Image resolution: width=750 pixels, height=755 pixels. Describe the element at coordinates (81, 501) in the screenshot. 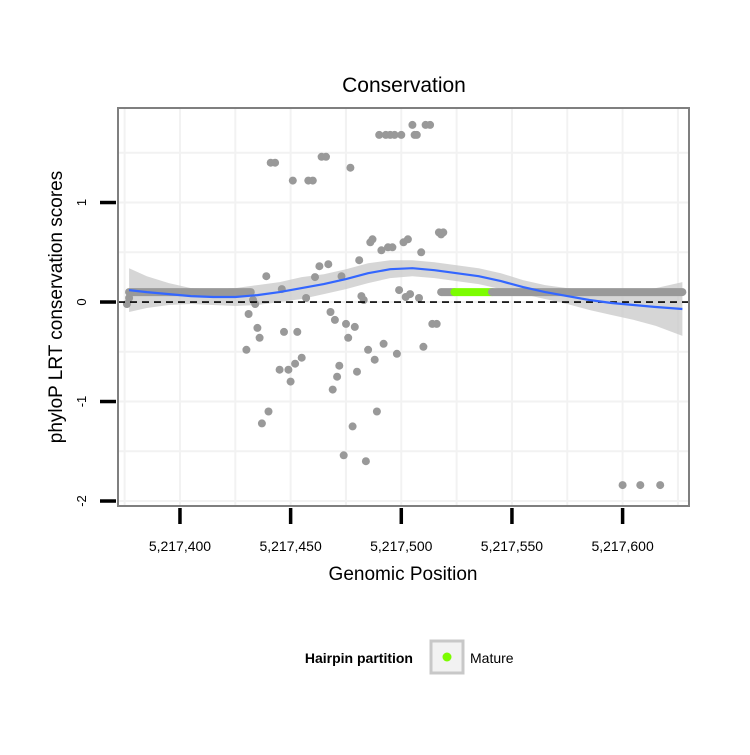

I see `y-tick-label: -2` at that location.